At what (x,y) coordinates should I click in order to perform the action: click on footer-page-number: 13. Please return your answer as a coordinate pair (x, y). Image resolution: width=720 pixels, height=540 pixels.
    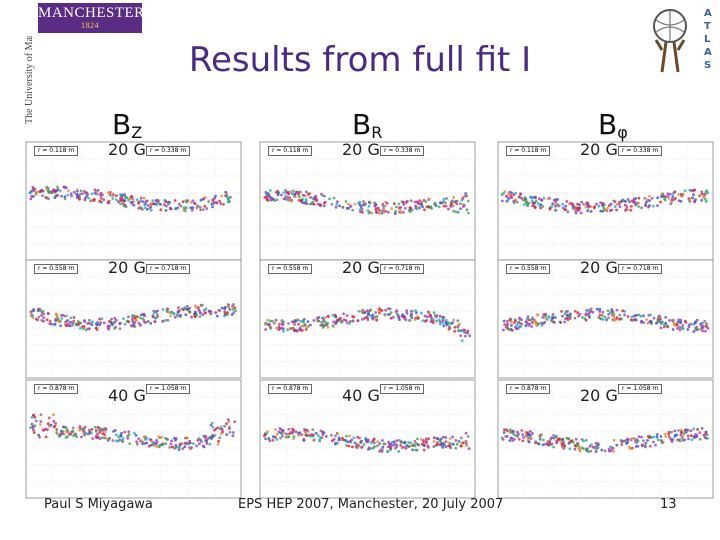
    Looking at the image, I should click on (668, 504).